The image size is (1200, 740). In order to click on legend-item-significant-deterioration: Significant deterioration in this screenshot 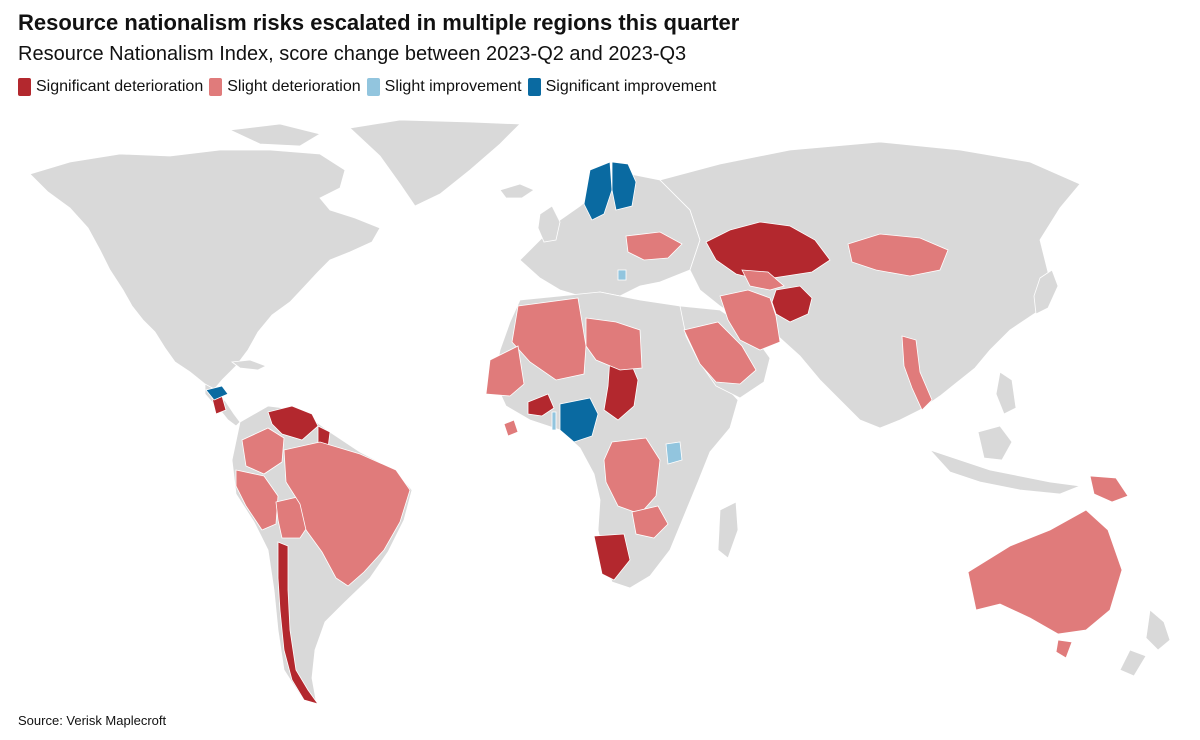, I will do `click(110, 87)`.